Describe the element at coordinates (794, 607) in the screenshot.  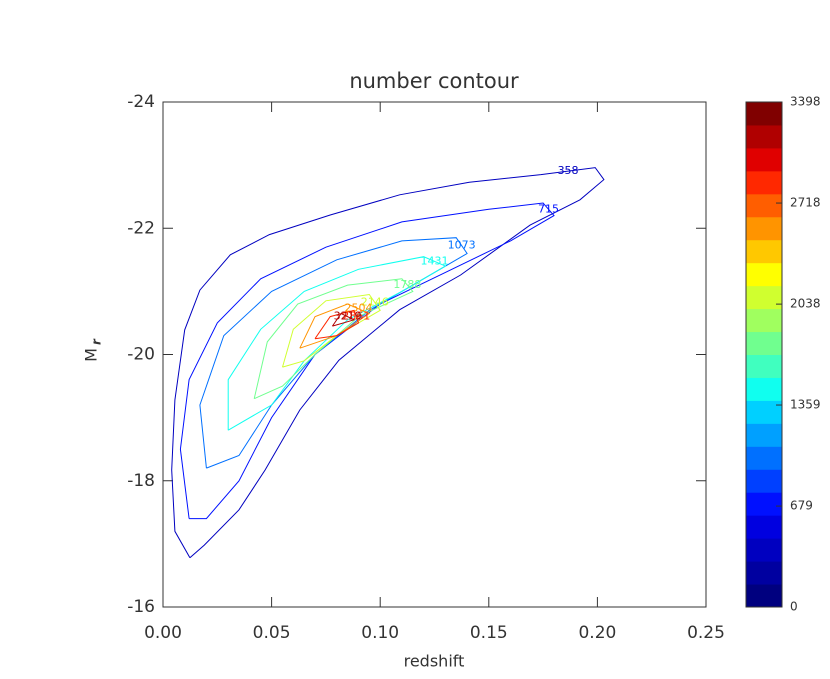
I see `colorbar-tick-label: 0` at that location.